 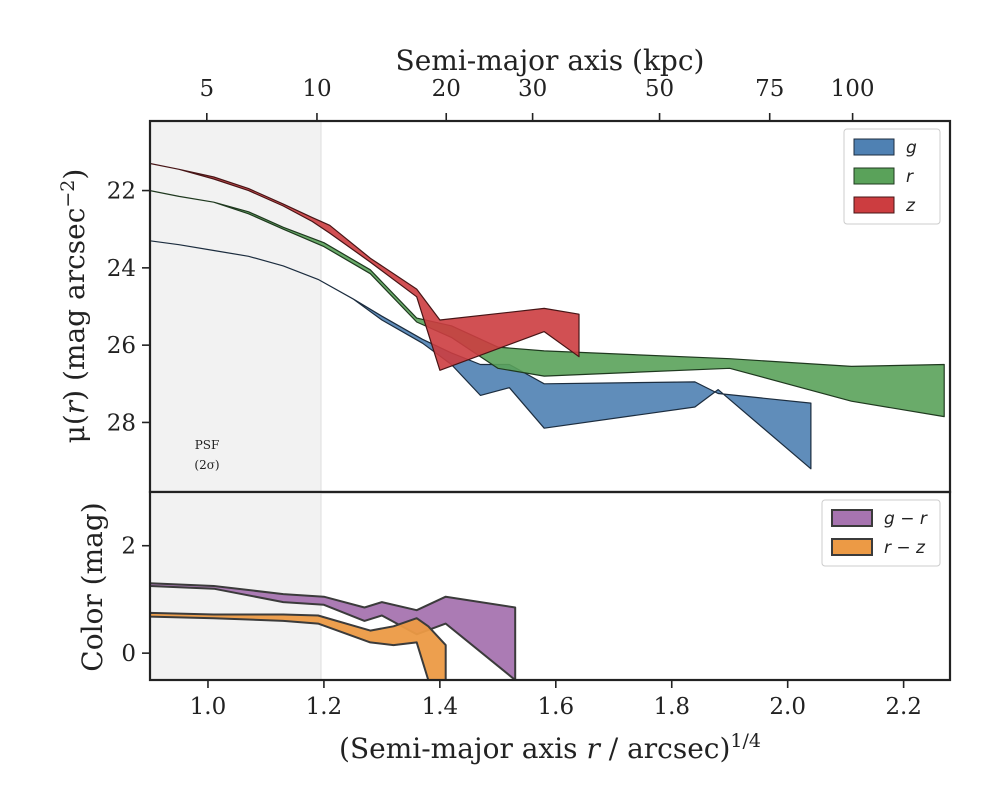 I want to click on x-tick-label: 1.8, so click(x=671, y=707).